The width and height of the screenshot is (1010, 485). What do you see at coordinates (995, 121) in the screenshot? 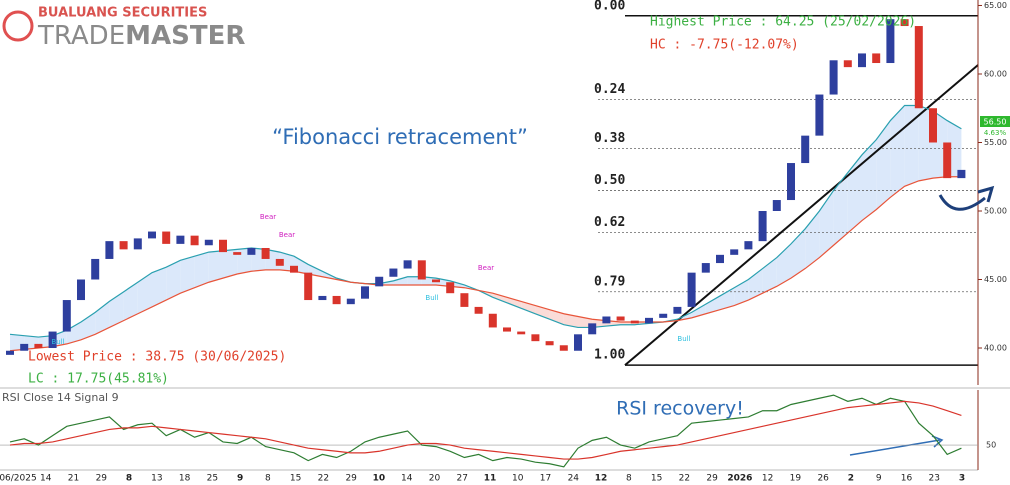
I see `last-price-box` at bounding box center [995, 121].